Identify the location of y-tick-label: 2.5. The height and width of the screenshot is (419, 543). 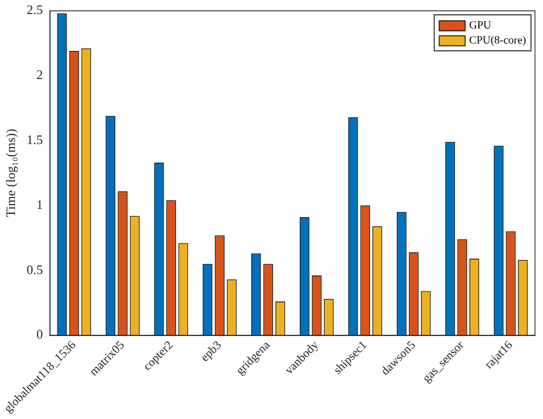
(34, 10).